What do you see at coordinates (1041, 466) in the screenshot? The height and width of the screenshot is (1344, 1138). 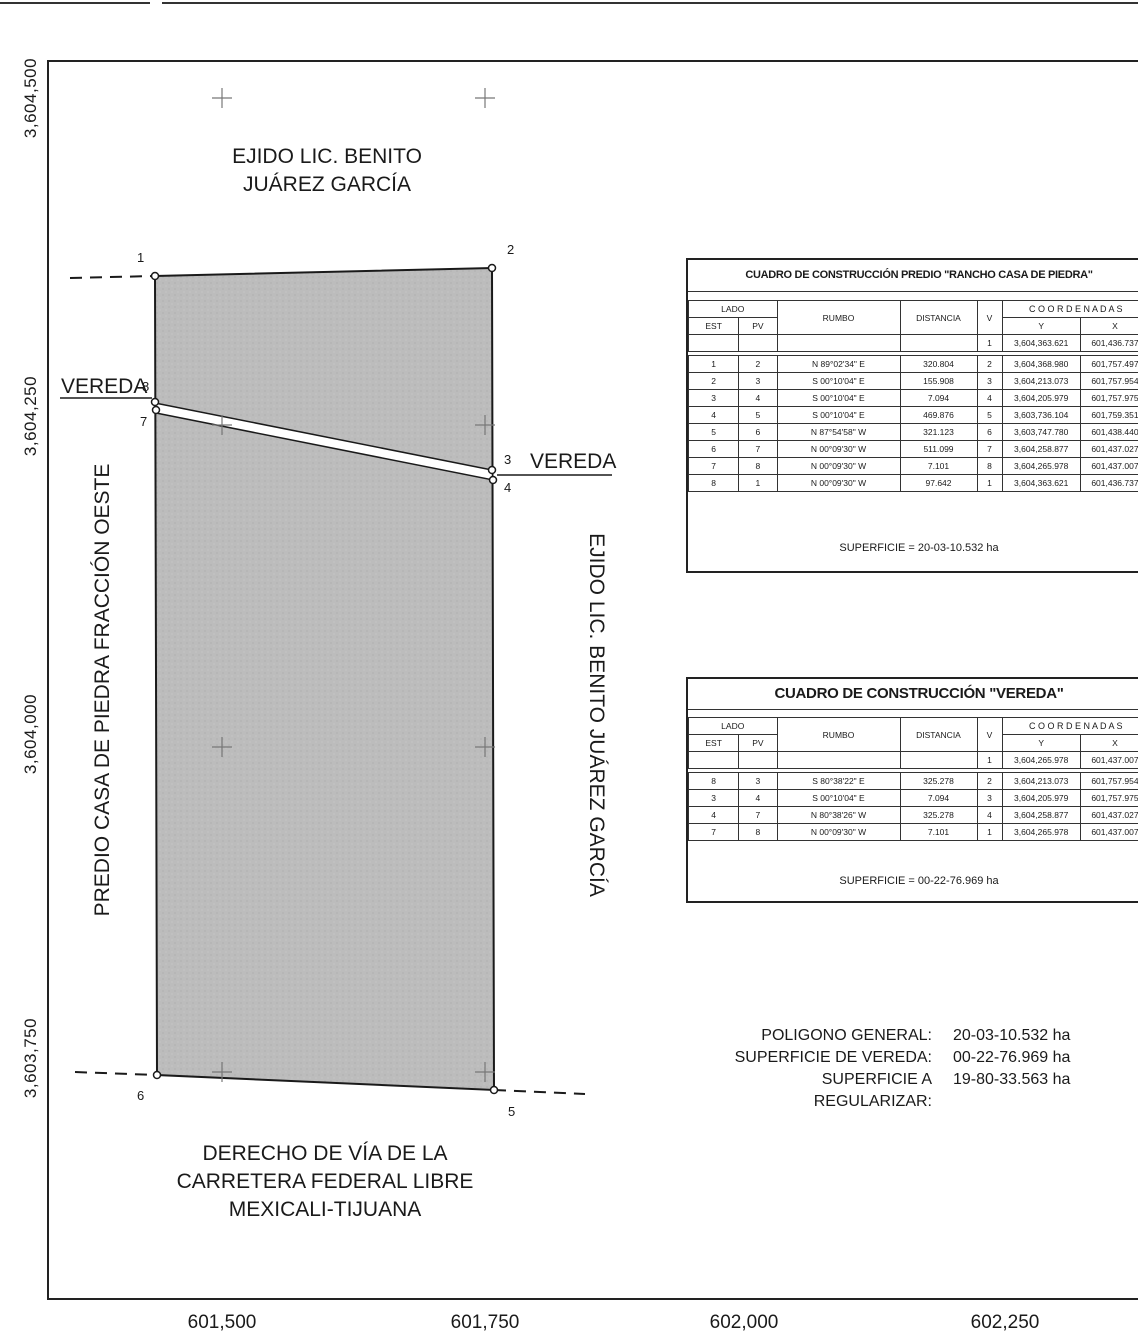 I see `cell-y: 3,604,265.978` at bounding box center [1041, 466].